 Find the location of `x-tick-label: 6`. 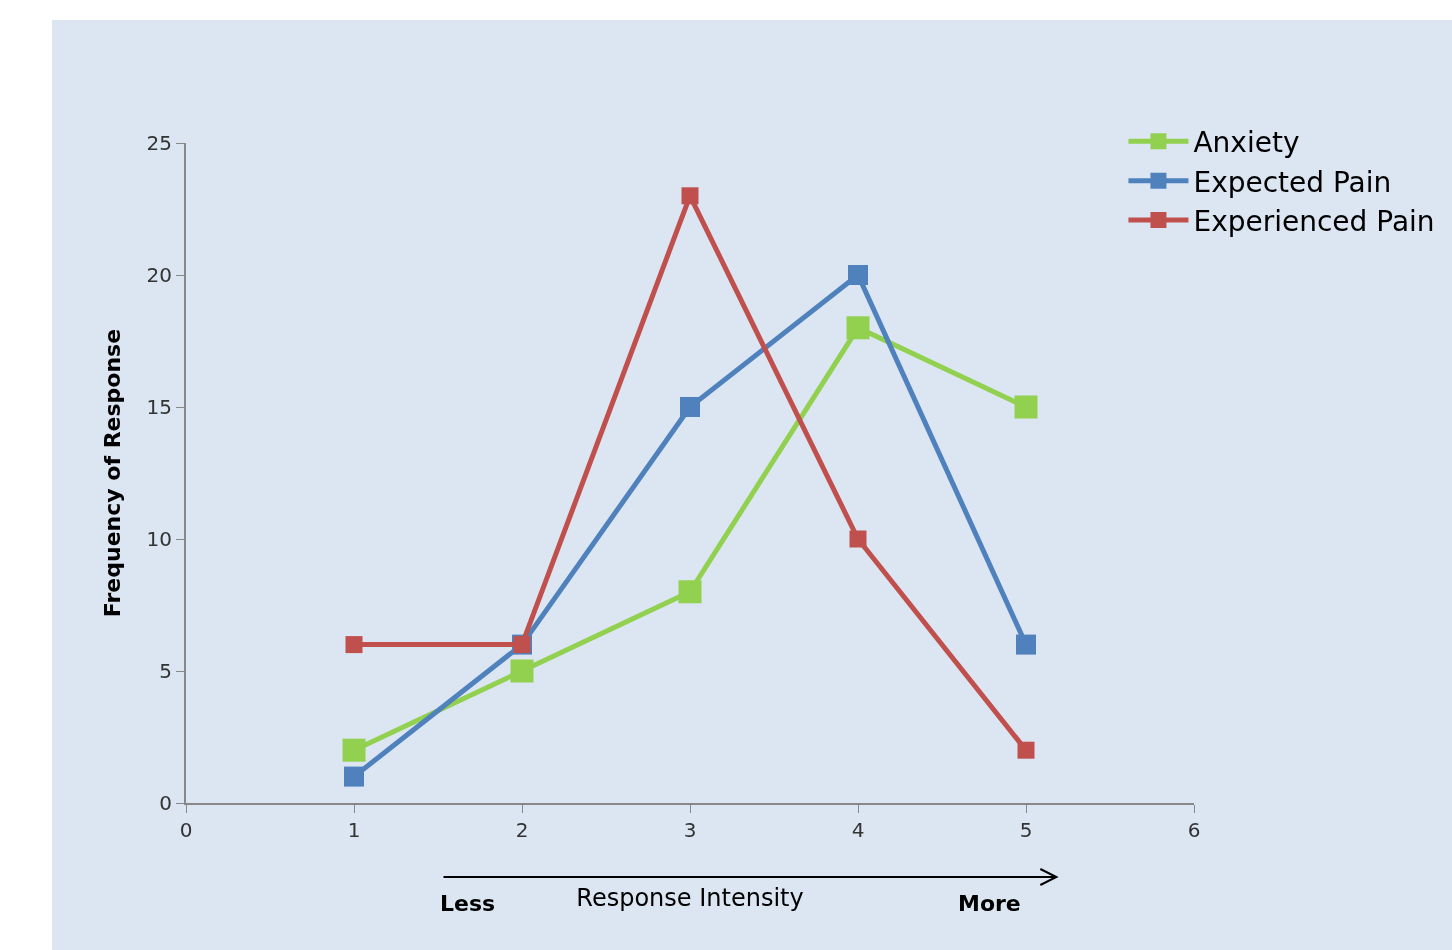

x-tick-label: 6 is located at coordinates (1194, 830).